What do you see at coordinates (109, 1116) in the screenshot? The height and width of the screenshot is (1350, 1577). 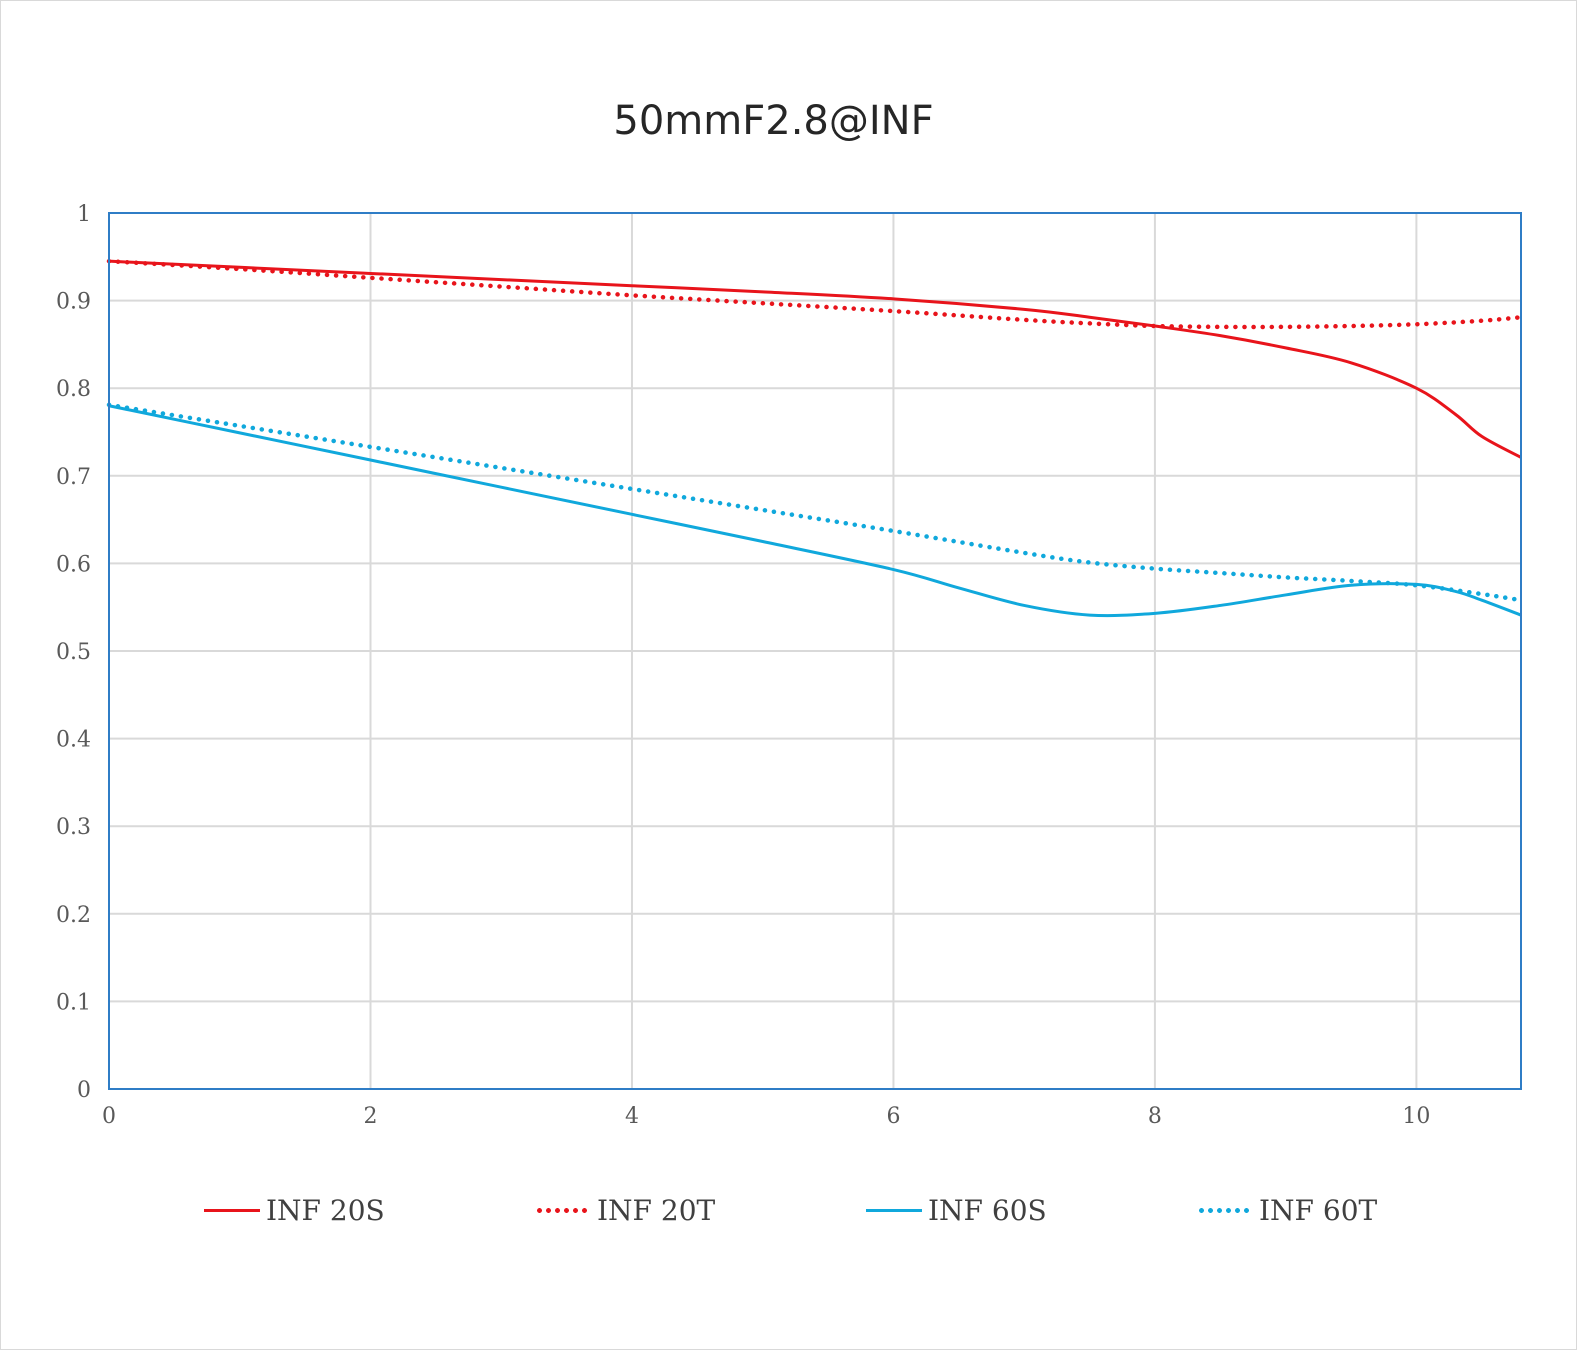 I see `x-tick-label: 0` at bounding box center [109, 1116].